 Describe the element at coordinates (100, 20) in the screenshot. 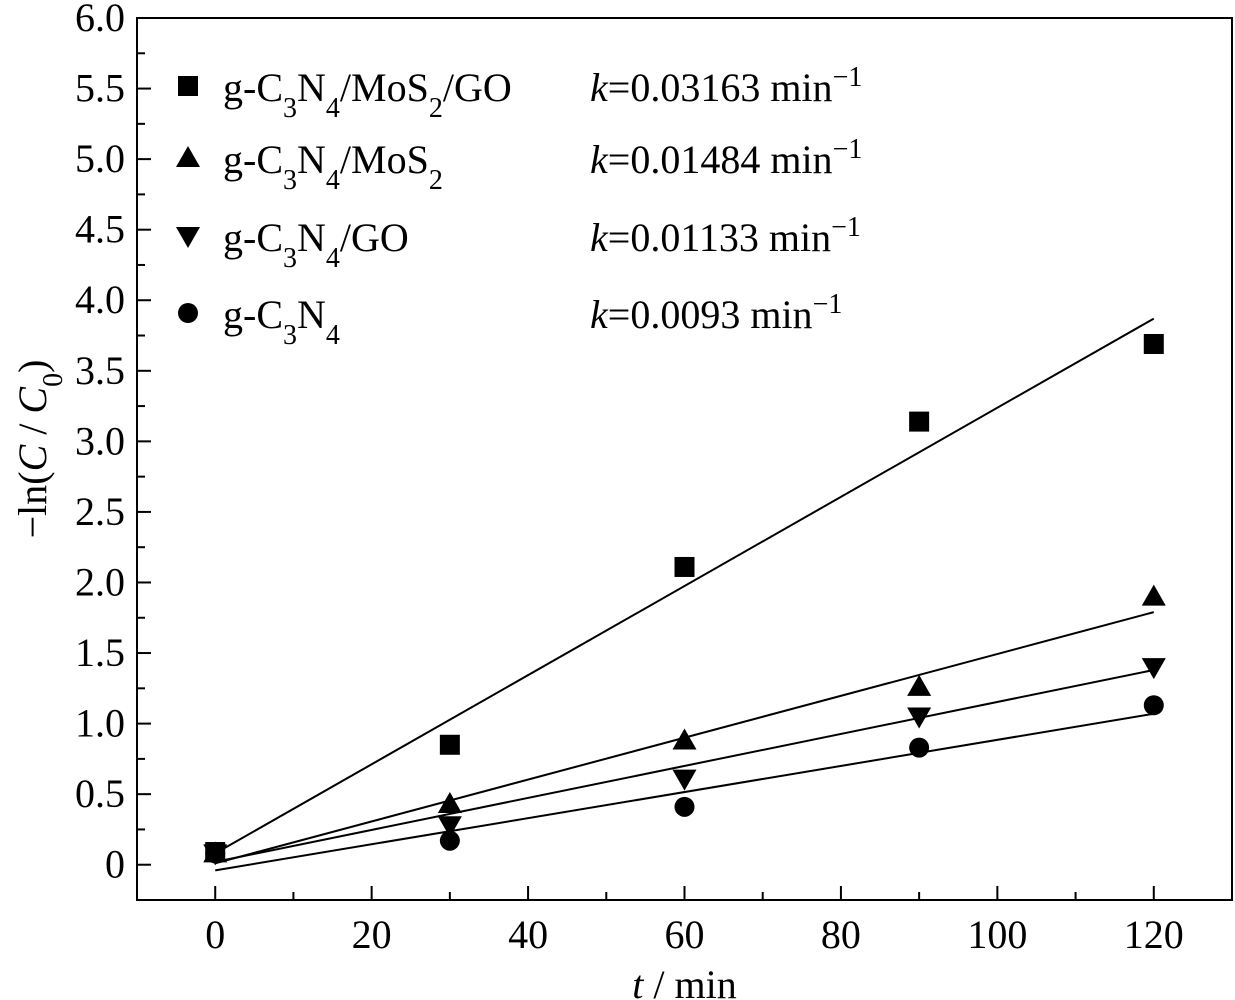

I see `y-tick-label: 6.0` at that location.